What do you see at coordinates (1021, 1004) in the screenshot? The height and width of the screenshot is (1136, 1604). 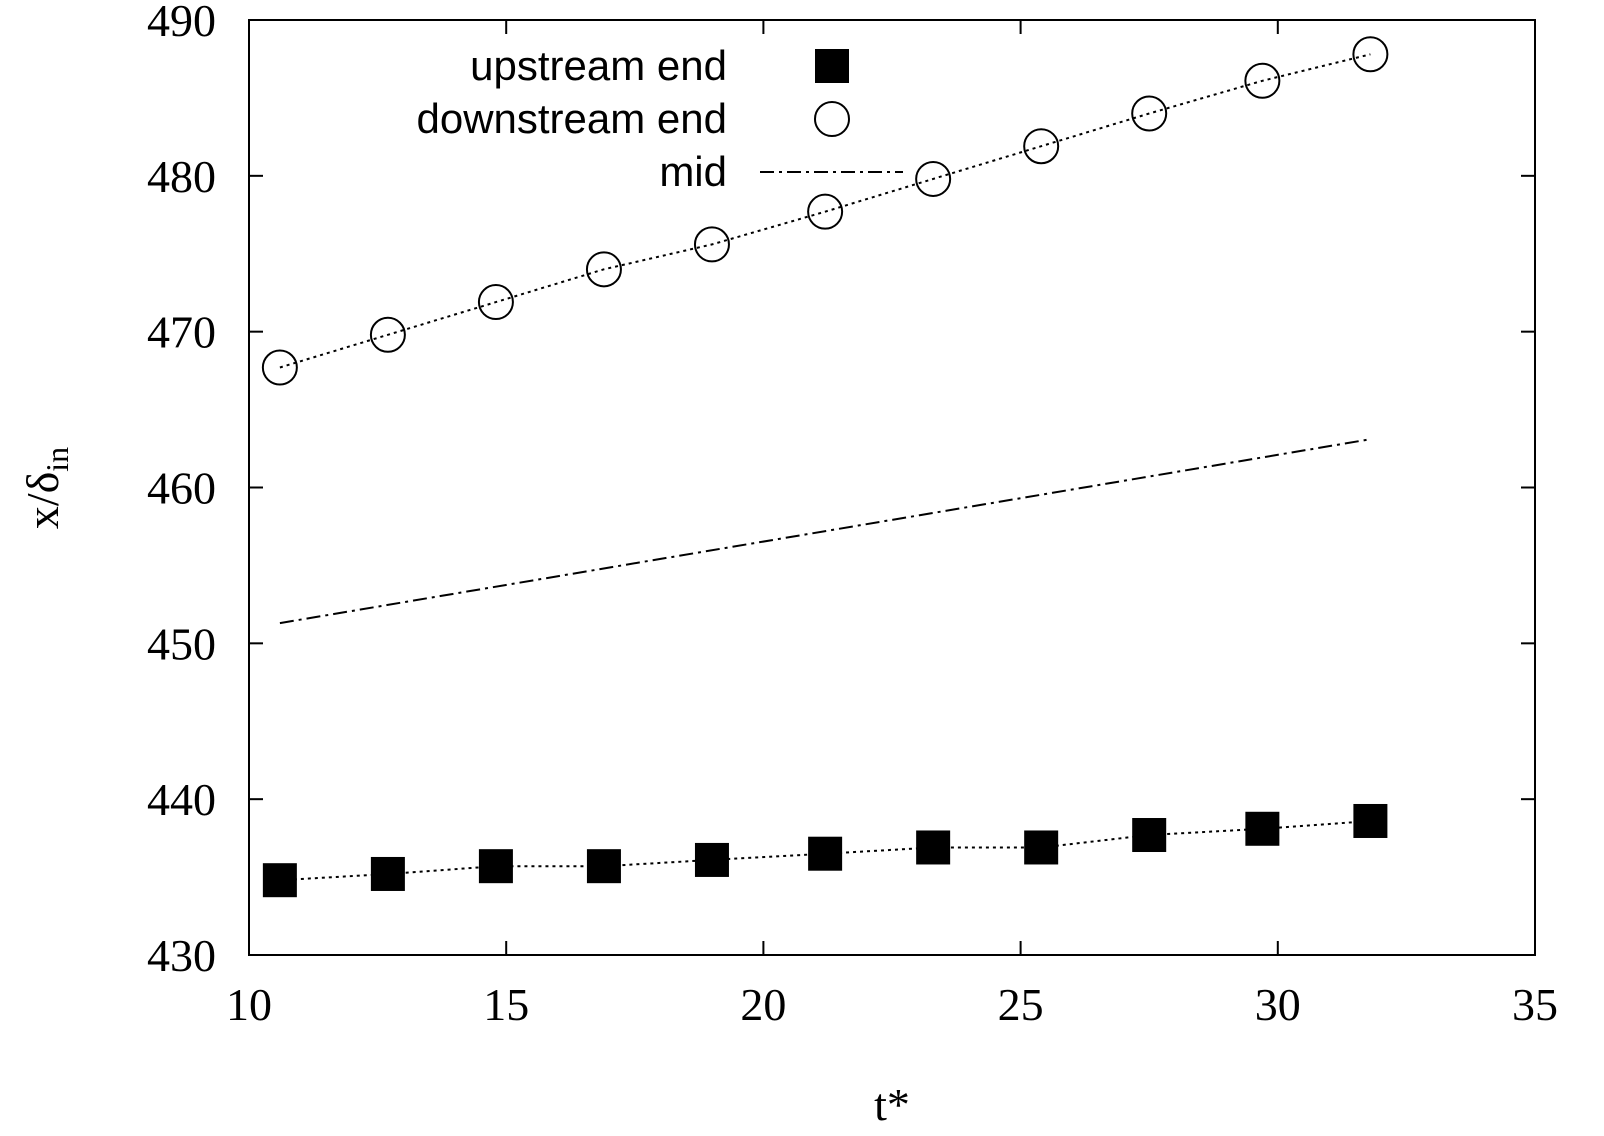 I see `x-tick-label: 25` at bounding box center [1021, 1004].